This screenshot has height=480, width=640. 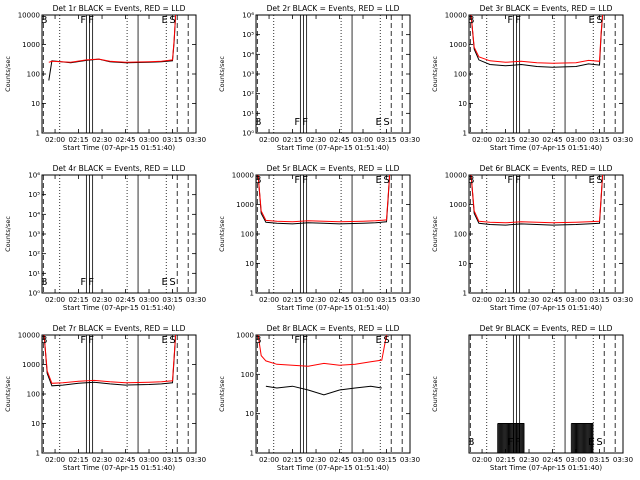 I want to click on y-tick-label: 10⁶, so click(x=248, y=16).